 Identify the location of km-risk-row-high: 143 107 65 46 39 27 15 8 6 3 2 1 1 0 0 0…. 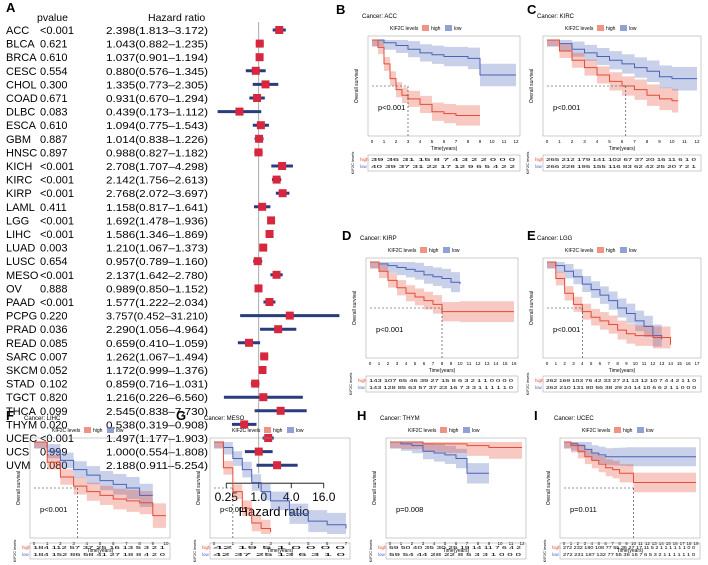
(441, 380).